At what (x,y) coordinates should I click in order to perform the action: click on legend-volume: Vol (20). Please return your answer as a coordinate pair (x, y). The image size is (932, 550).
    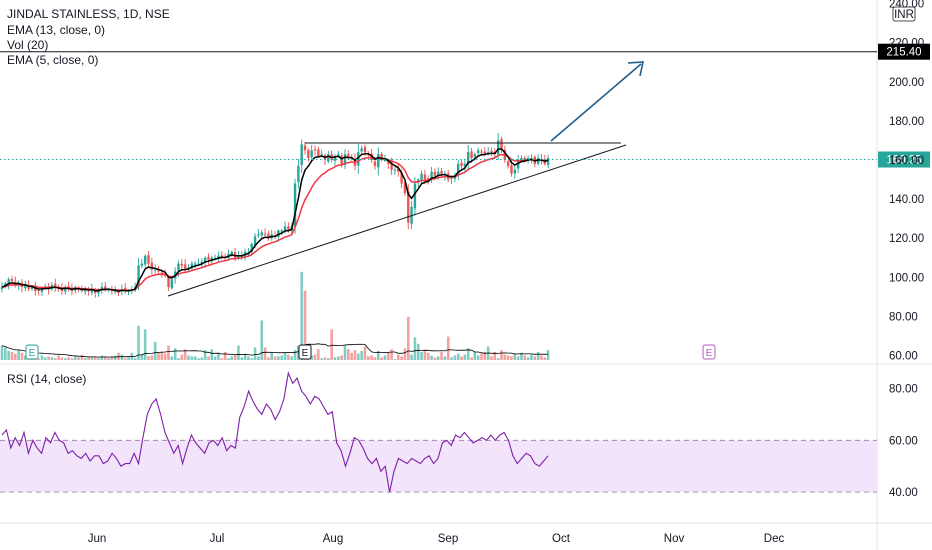
    Looking at the image, I should click on (27, 45).